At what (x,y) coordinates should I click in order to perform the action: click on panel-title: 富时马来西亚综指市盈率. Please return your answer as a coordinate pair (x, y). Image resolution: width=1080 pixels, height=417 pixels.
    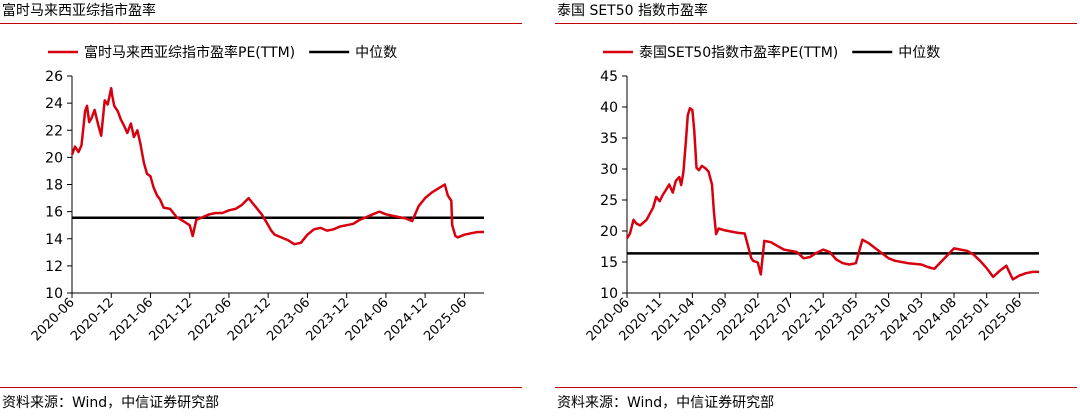
    Looking at the image, I should click on (79, 11).